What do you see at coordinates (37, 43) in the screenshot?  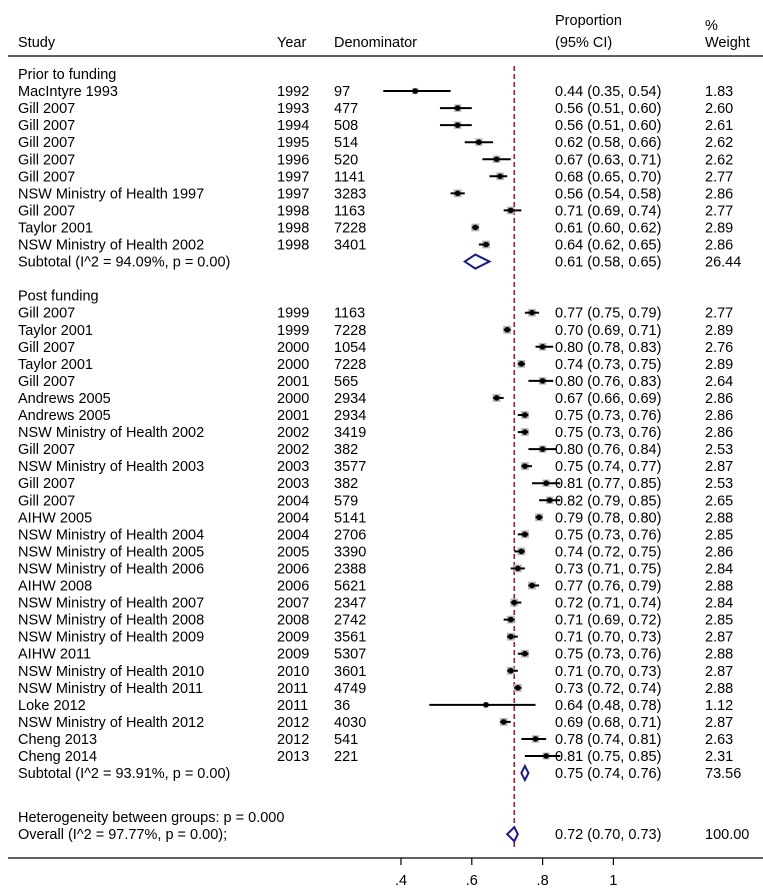 I see `header-study: Study` at bounding box center [37, 43].